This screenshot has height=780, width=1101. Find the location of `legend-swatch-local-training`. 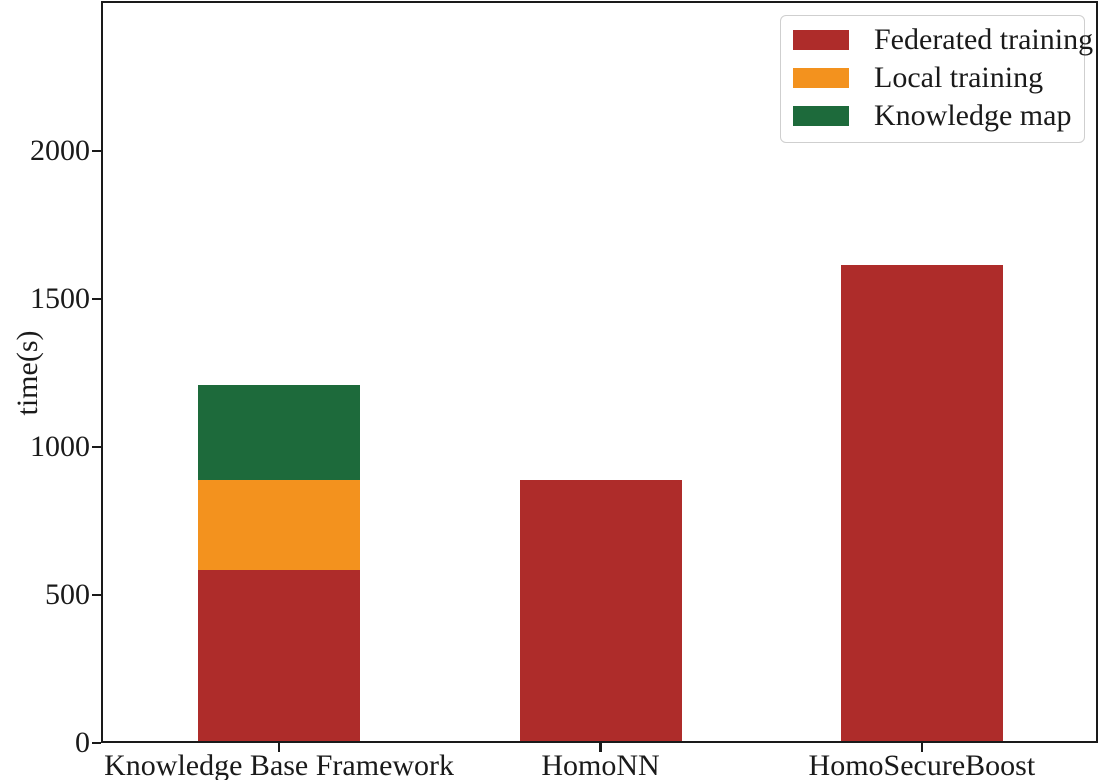

legend-swatch-local-training is located at coordinates (821, 78).